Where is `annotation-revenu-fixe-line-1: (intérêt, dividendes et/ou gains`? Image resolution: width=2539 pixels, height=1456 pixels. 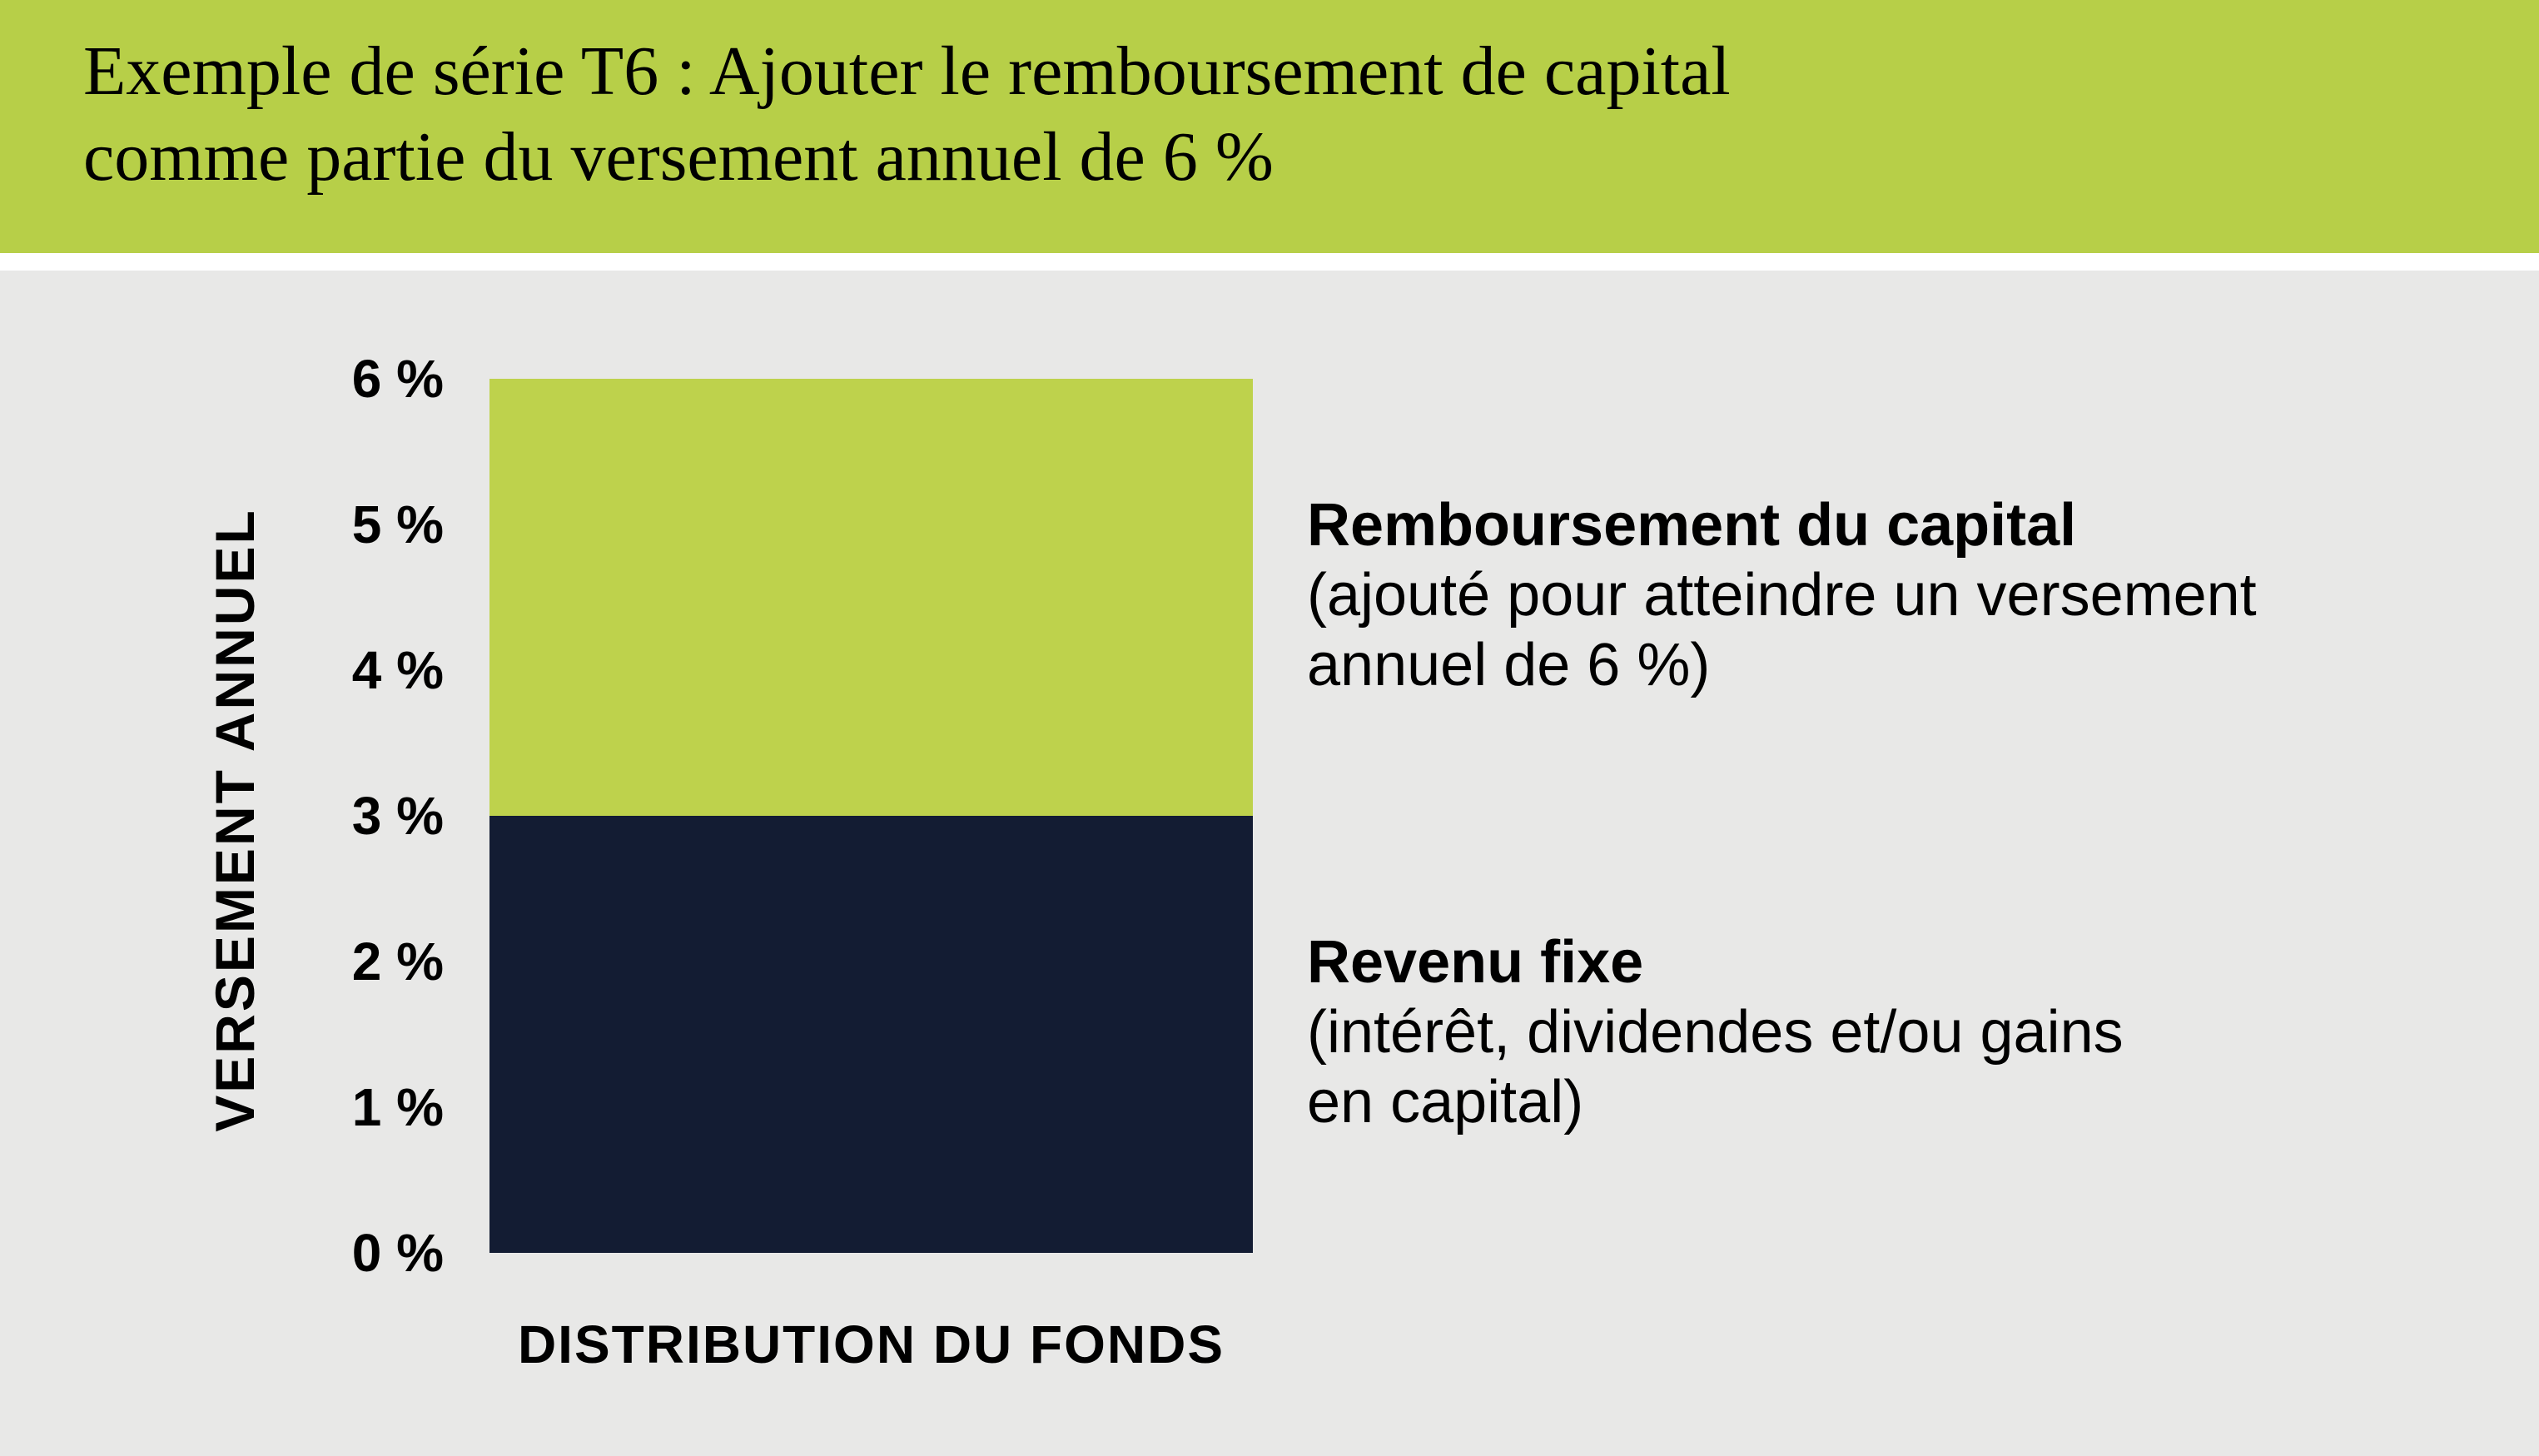
annotation-revenu-fixe-line-1: (intérêt, dividendes et/ou gains is located at coordinates (1716, 1032).